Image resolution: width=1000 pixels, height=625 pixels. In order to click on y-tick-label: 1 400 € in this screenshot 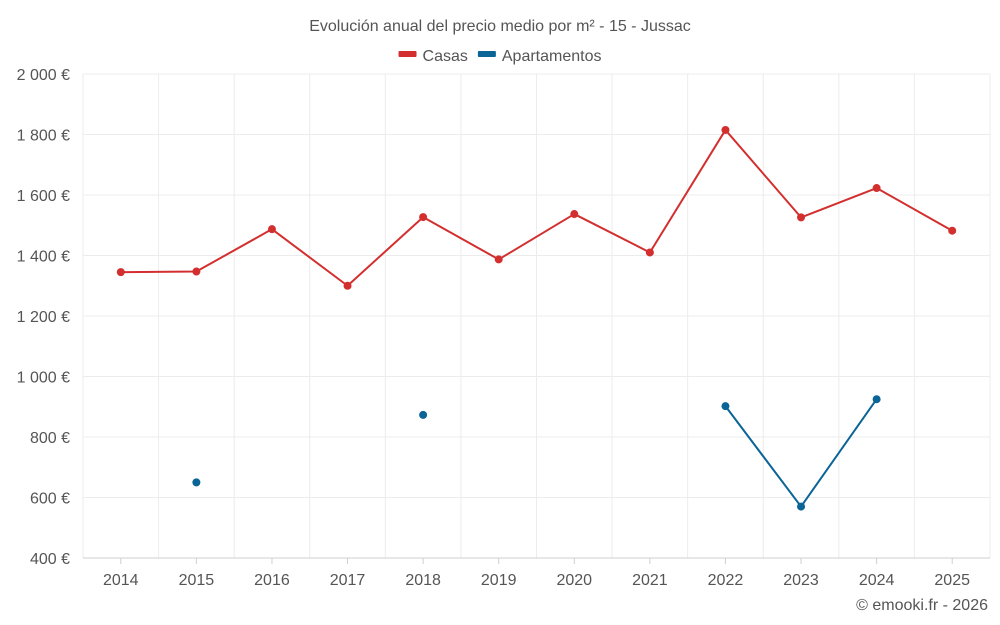, I will do `click(43, 257)`.